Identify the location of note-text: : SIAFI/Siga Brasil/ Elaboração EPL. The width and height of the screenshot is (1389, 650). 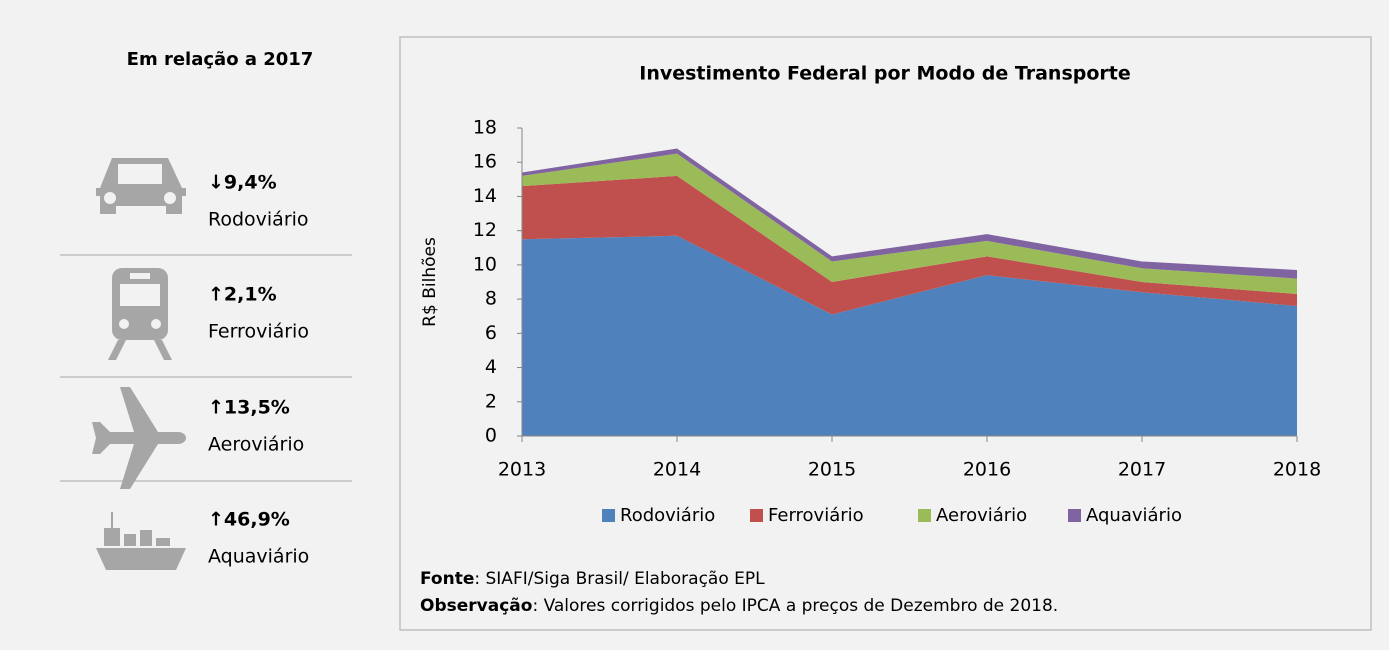
(619, 579).